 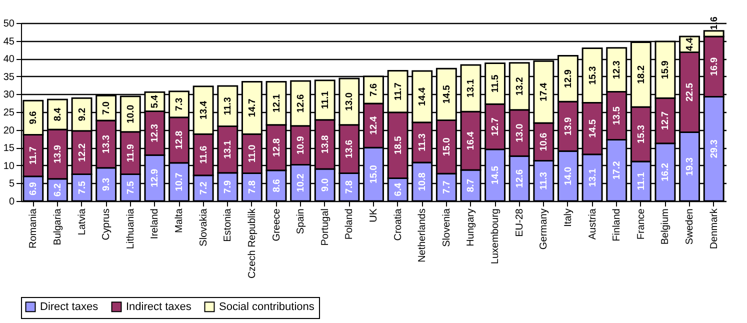 I want to click on x-tick-label: Czech Republik, so click(x=252, y=243).